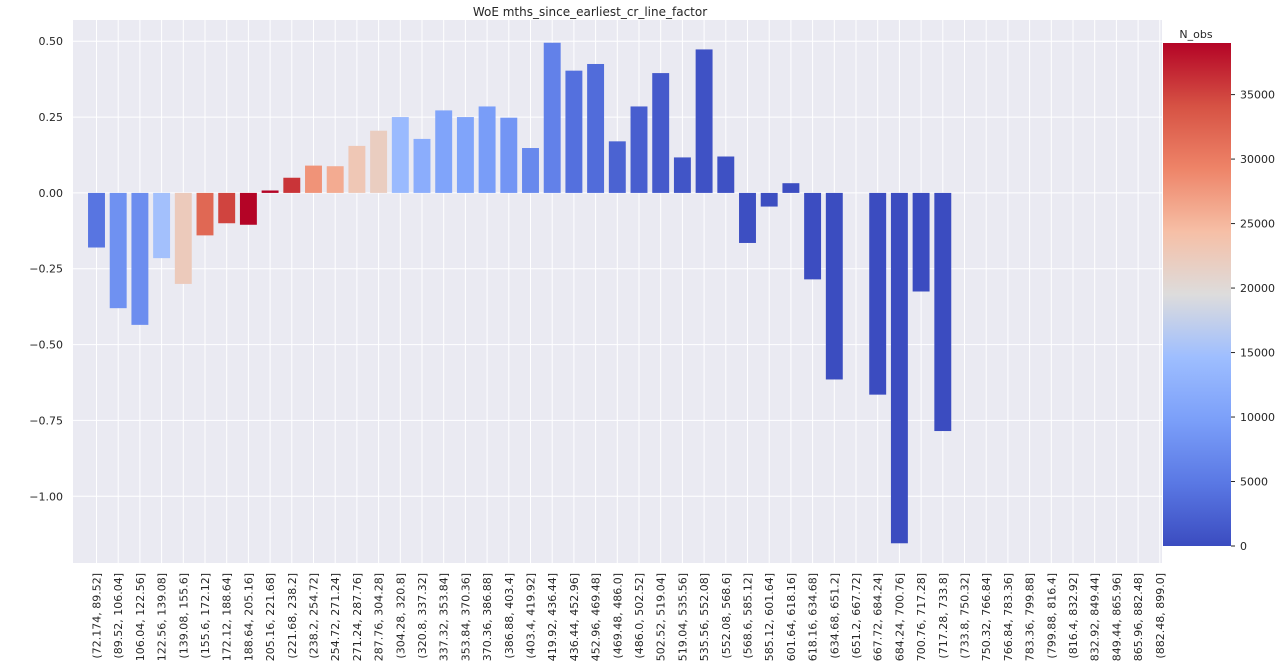  What do you see at coordinates (162, 617) in the screenshot?
I see `x-tick-label: (122.56, 139.08]` at bounding box center [162, 617].